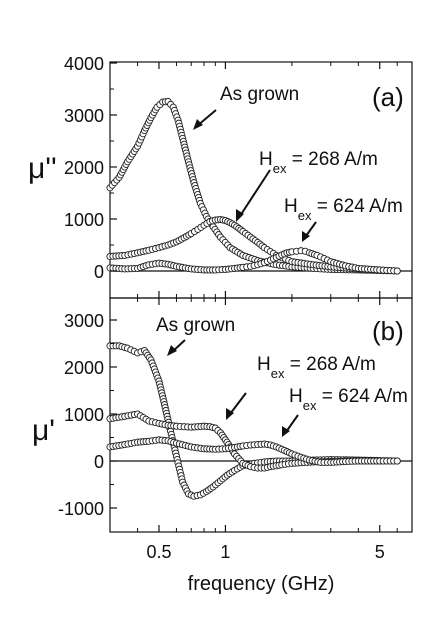  I want to click on panel-a-label: (a), so click(388, 97).